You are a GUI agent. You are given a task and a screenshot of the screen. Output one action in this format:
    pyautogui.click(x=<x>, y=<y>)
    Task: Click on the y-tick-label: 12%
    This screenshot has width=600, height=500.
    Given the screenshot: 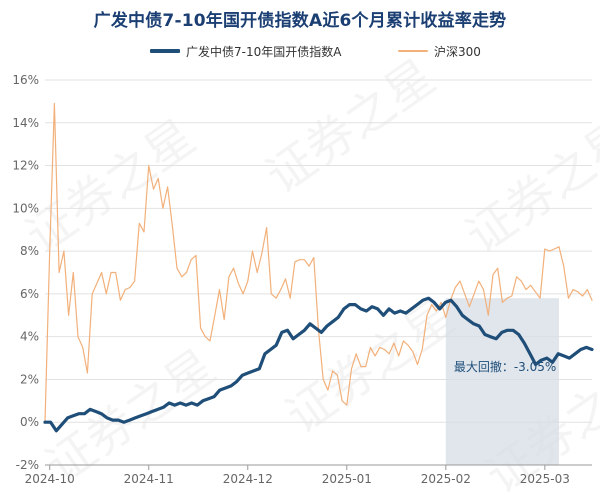 What is the action you would take?
    pyautogui.click(x=25, y=166)
    